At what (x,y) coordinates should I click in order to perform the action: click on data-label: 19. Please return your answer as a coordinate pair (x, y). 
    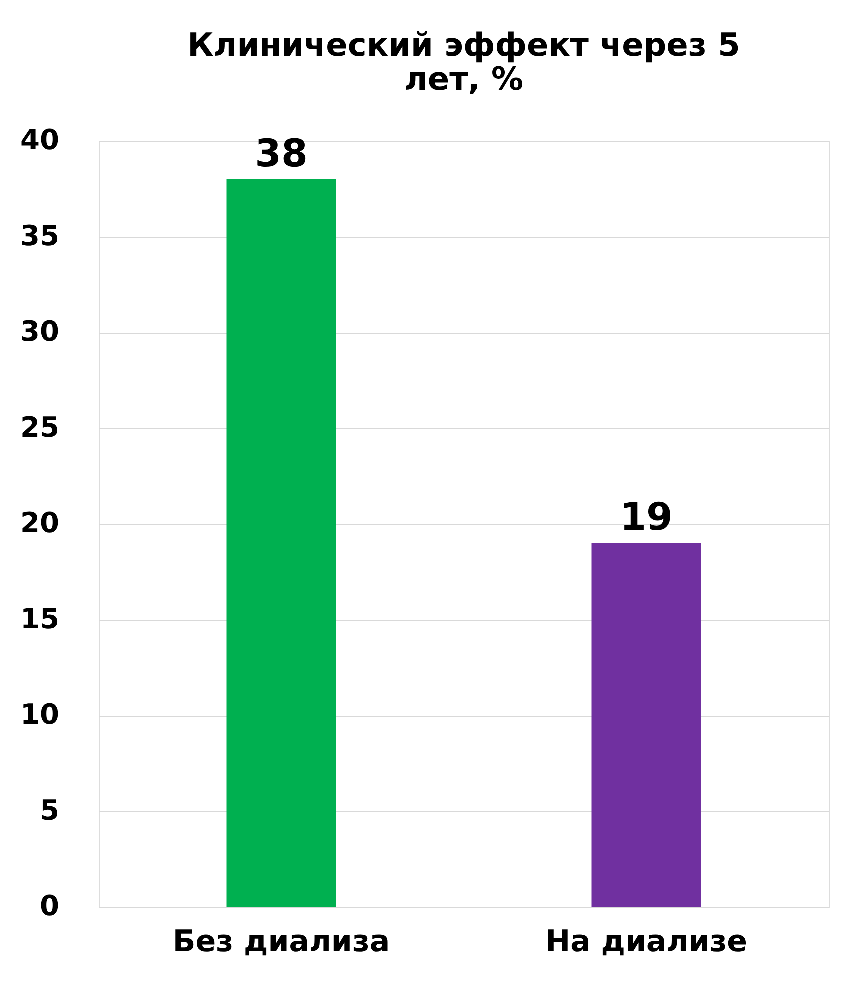
    Looking at the image, I should click on (646, 517).